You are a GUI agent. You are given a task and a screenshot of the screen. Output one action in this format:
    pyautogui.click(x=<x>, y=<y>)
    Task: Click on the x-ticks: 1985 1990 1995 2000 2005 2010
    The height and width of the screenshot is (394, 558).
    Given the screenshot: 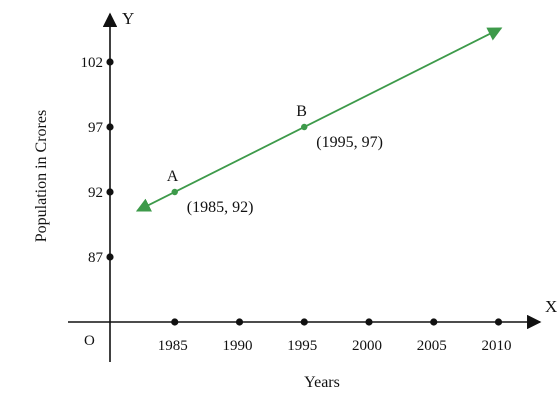 What is the action you would take?
    pyautogui.click(x=335, y=336)
    